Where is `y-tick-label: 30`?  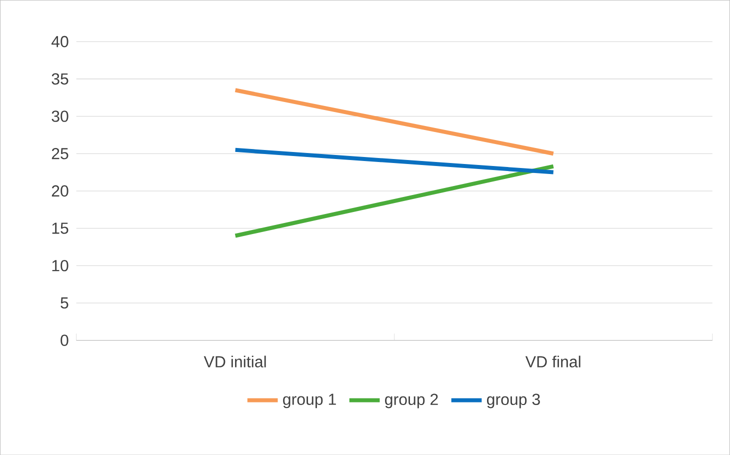
y-tick-label: 30 is located at coordinates (60, 116).